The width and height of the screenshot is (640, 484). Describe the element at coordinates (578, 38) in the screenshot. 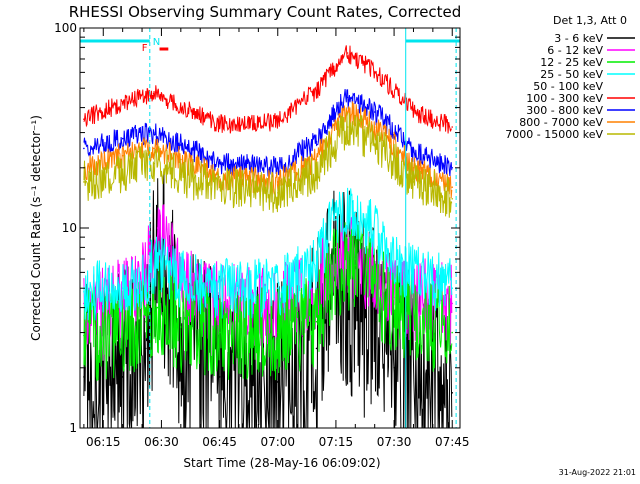

I see `legend-label-1: 3 - 6 keV` at that location.